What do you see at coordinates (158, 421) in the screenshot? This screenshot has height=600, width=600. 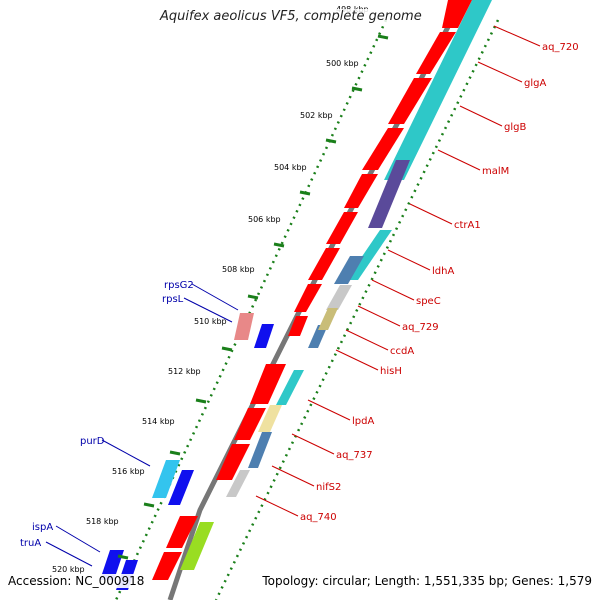 I see `kbp-label: 514 kbp` at bounding box center [158, 421].